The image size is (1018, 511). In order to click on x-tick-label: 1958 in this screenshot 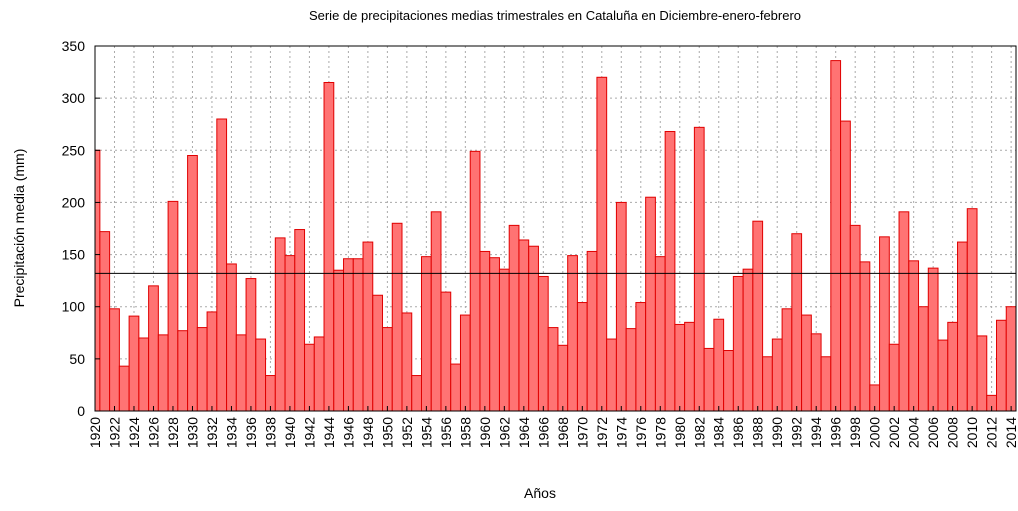, I will do `click(465, 432)`.